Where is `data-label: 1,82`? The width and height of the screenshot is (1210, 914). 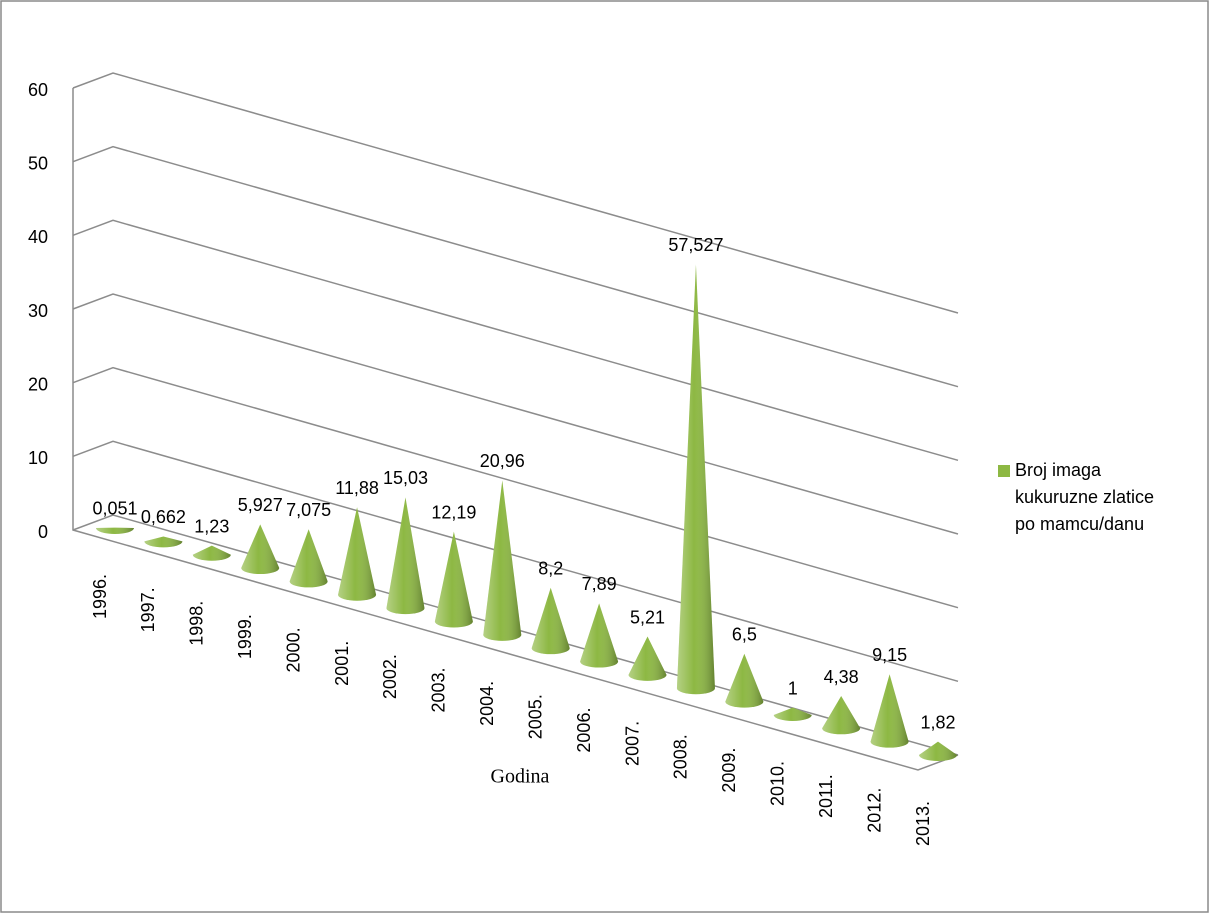
data-label: 1,82 is located at coordinates (937, 722).